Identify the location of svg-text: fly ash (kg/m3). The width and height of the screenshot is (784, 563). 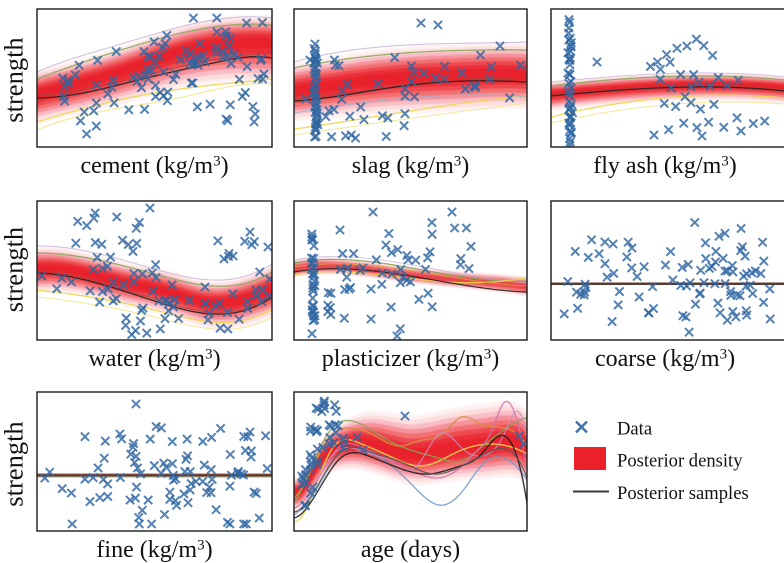
(664, 166).